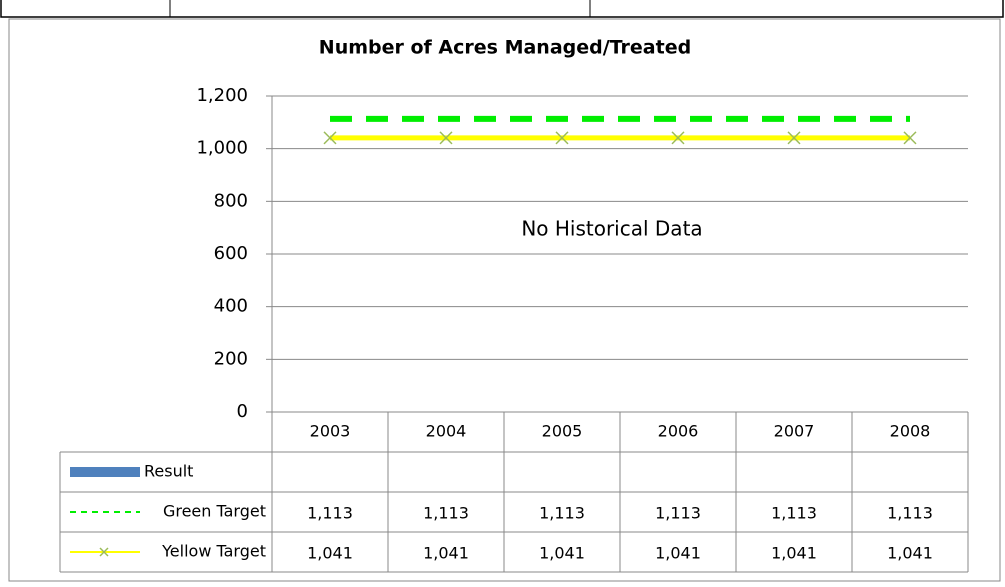 This screenshot has width=1005, height=587. Describe the element at coordinates (446, 431) in the screenshot. I see `x-tick-label: 2004` at that location.